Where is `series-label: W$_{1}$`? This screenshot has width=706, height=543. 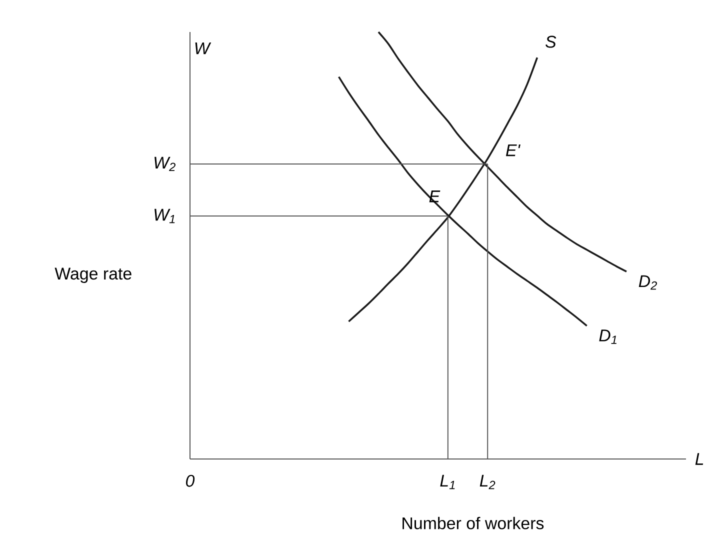 series-label: W$_{1}$ is located at coordinates (164, 216).